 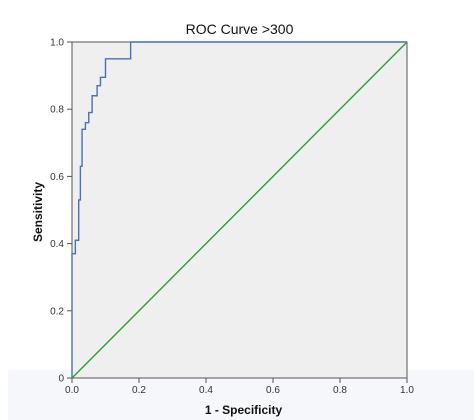 What do you see at coordinates (240, 29) in the screenshot?
I see `chart-title: ROC Curve >300` at bounding box center [240, 29].